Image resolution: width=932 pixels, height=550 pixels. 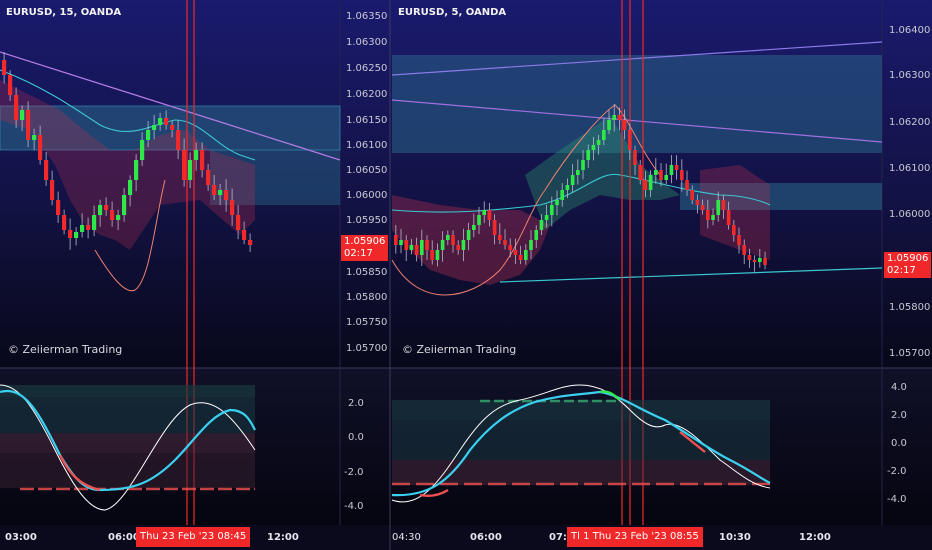 I want to click on price-tick: 1.06350, so click(x=367, y=16).